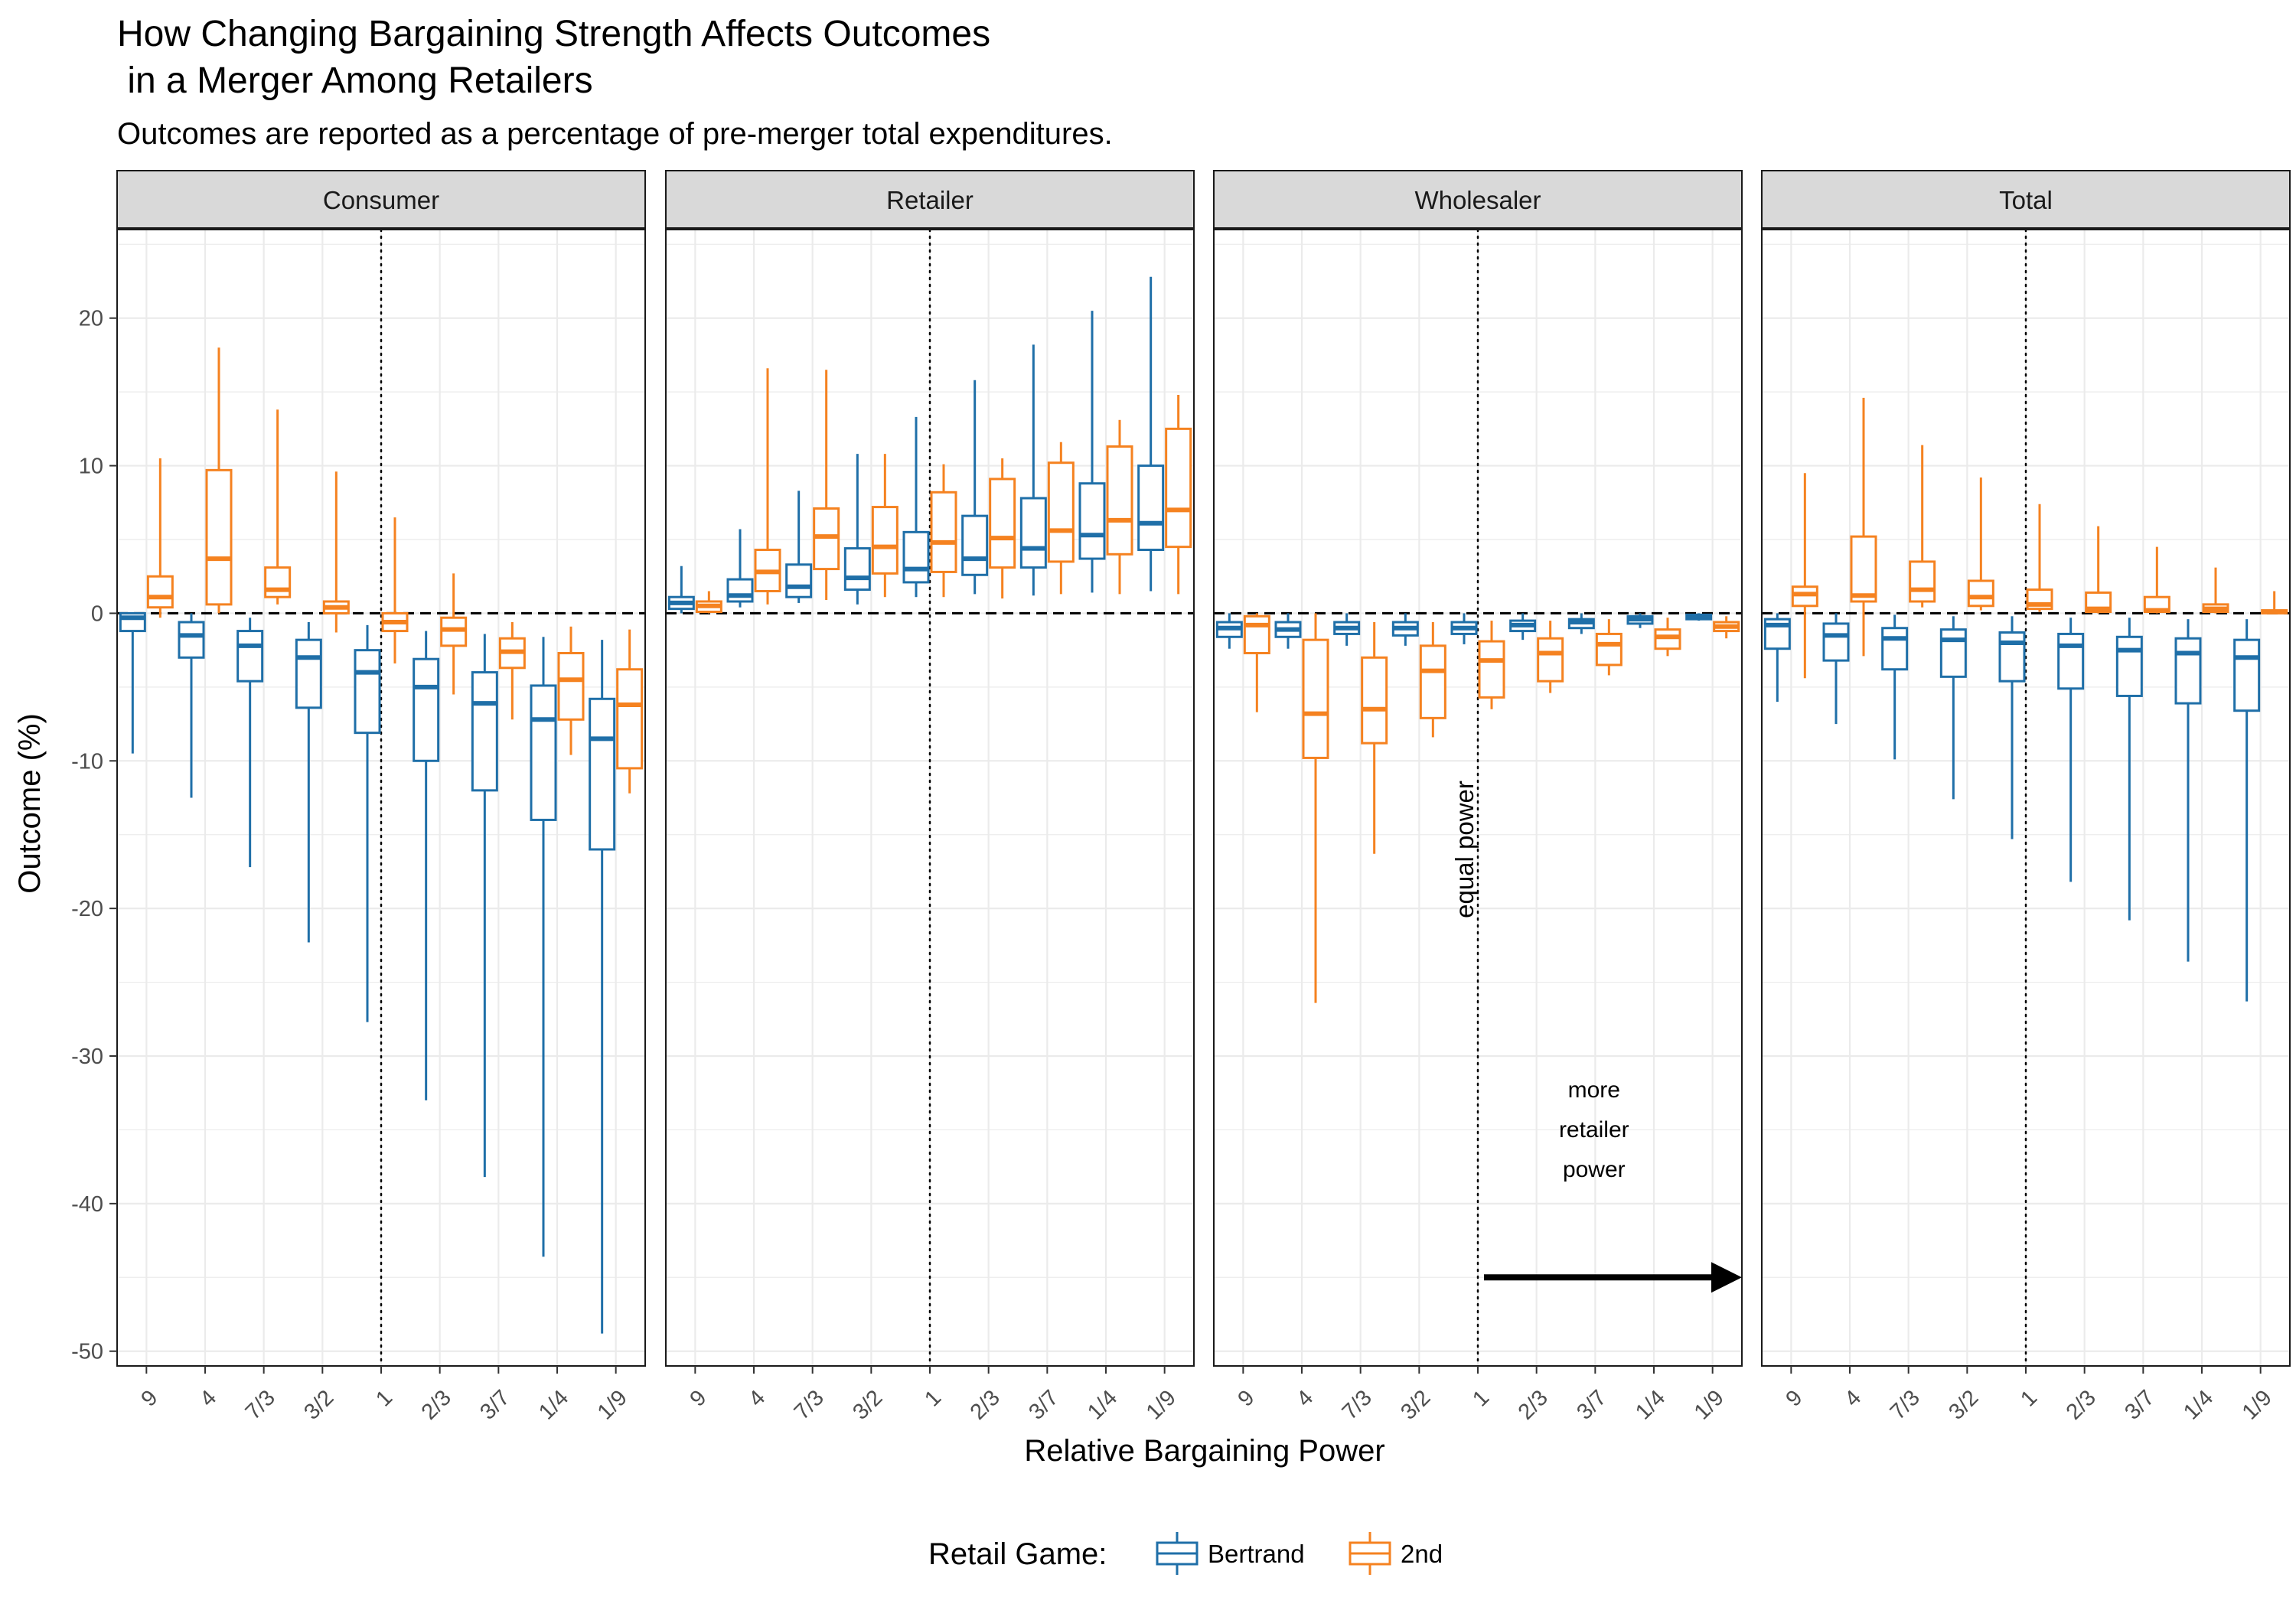  Describe the element at coordinates (1464, 849) in the screenshot. I see `equal-power-label: equal power` at that location.